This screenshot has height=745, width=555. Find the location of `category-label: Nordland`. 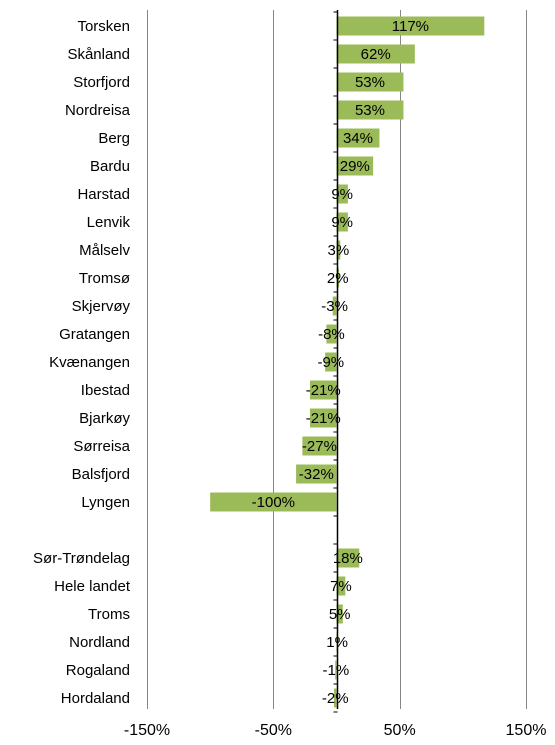

category-label: Nordland is located at coordinates (99, 642).